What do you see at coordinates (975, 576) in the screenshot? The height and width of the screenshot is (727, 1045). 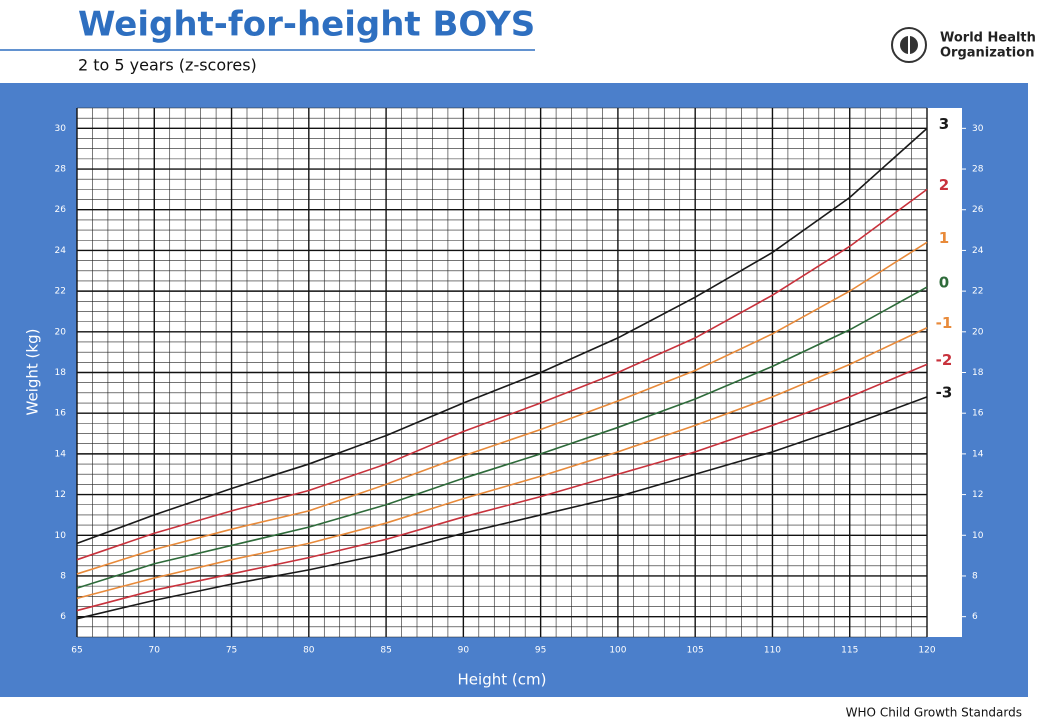 I see `y2-tick-label: 8` at bounding box center [975, 576].